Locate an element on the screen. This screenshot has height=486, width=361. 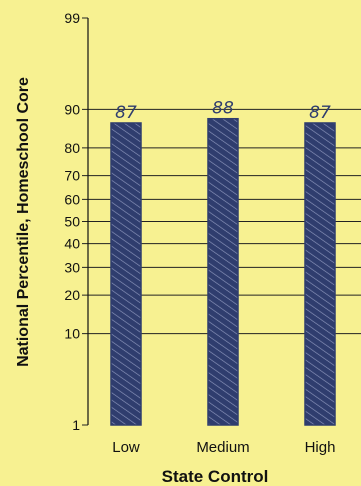
y-tick-label-40: 40 is located at coordinates (72, 244).